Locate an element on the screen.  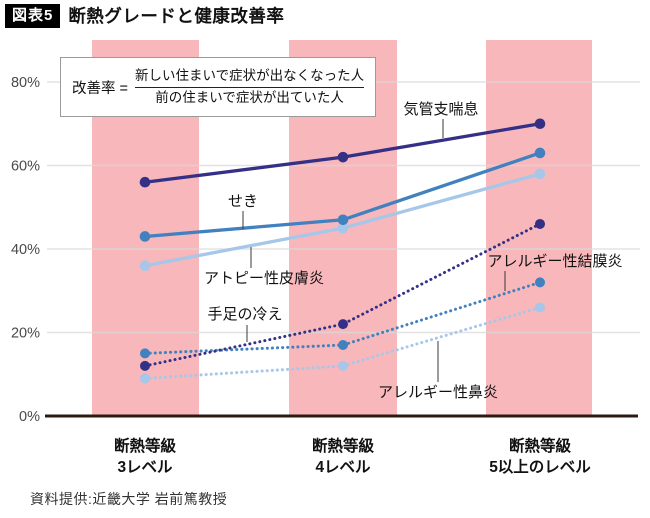
y-tick-label: 60% is located at coordinates (25, 167).